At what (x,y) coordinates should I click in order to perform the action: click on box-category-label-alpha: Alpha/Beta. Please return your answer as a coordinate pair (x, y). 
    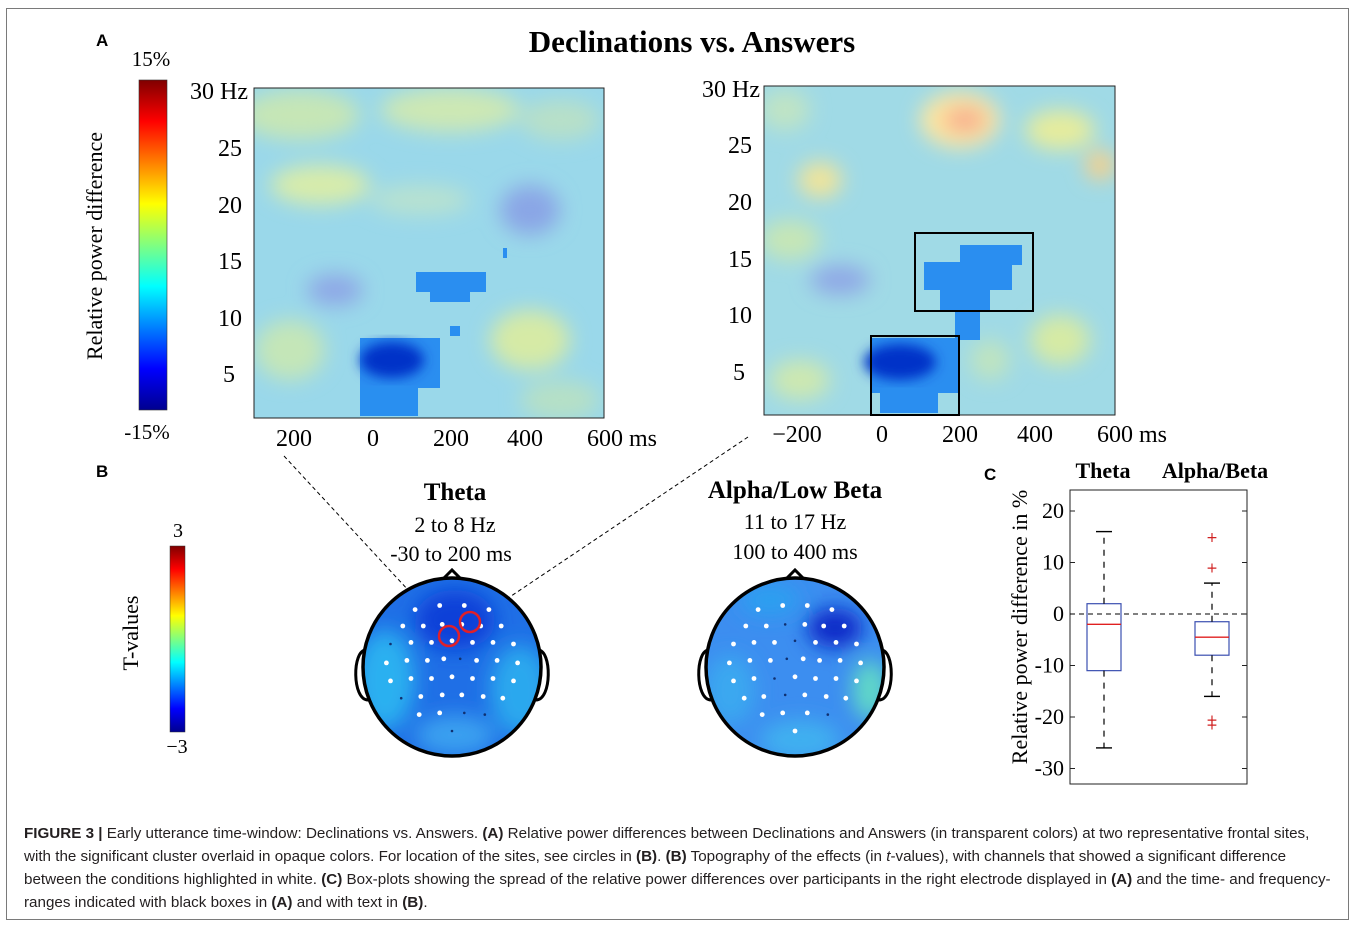
    Looking at the image, I should click on (1215, 470).